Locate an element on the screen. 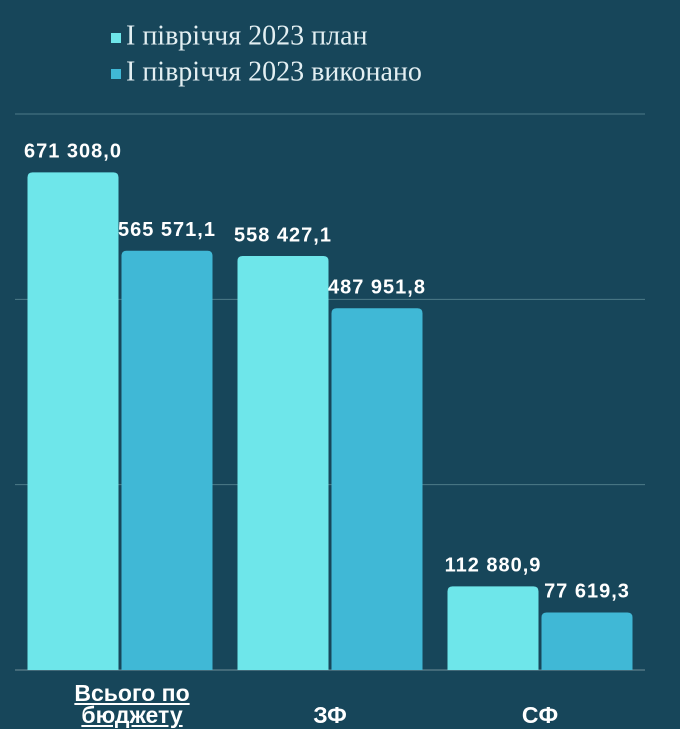 The height and width of the screenshot is (729, 680). value-label: 112 880,9 is located at coordinates (493, 566).